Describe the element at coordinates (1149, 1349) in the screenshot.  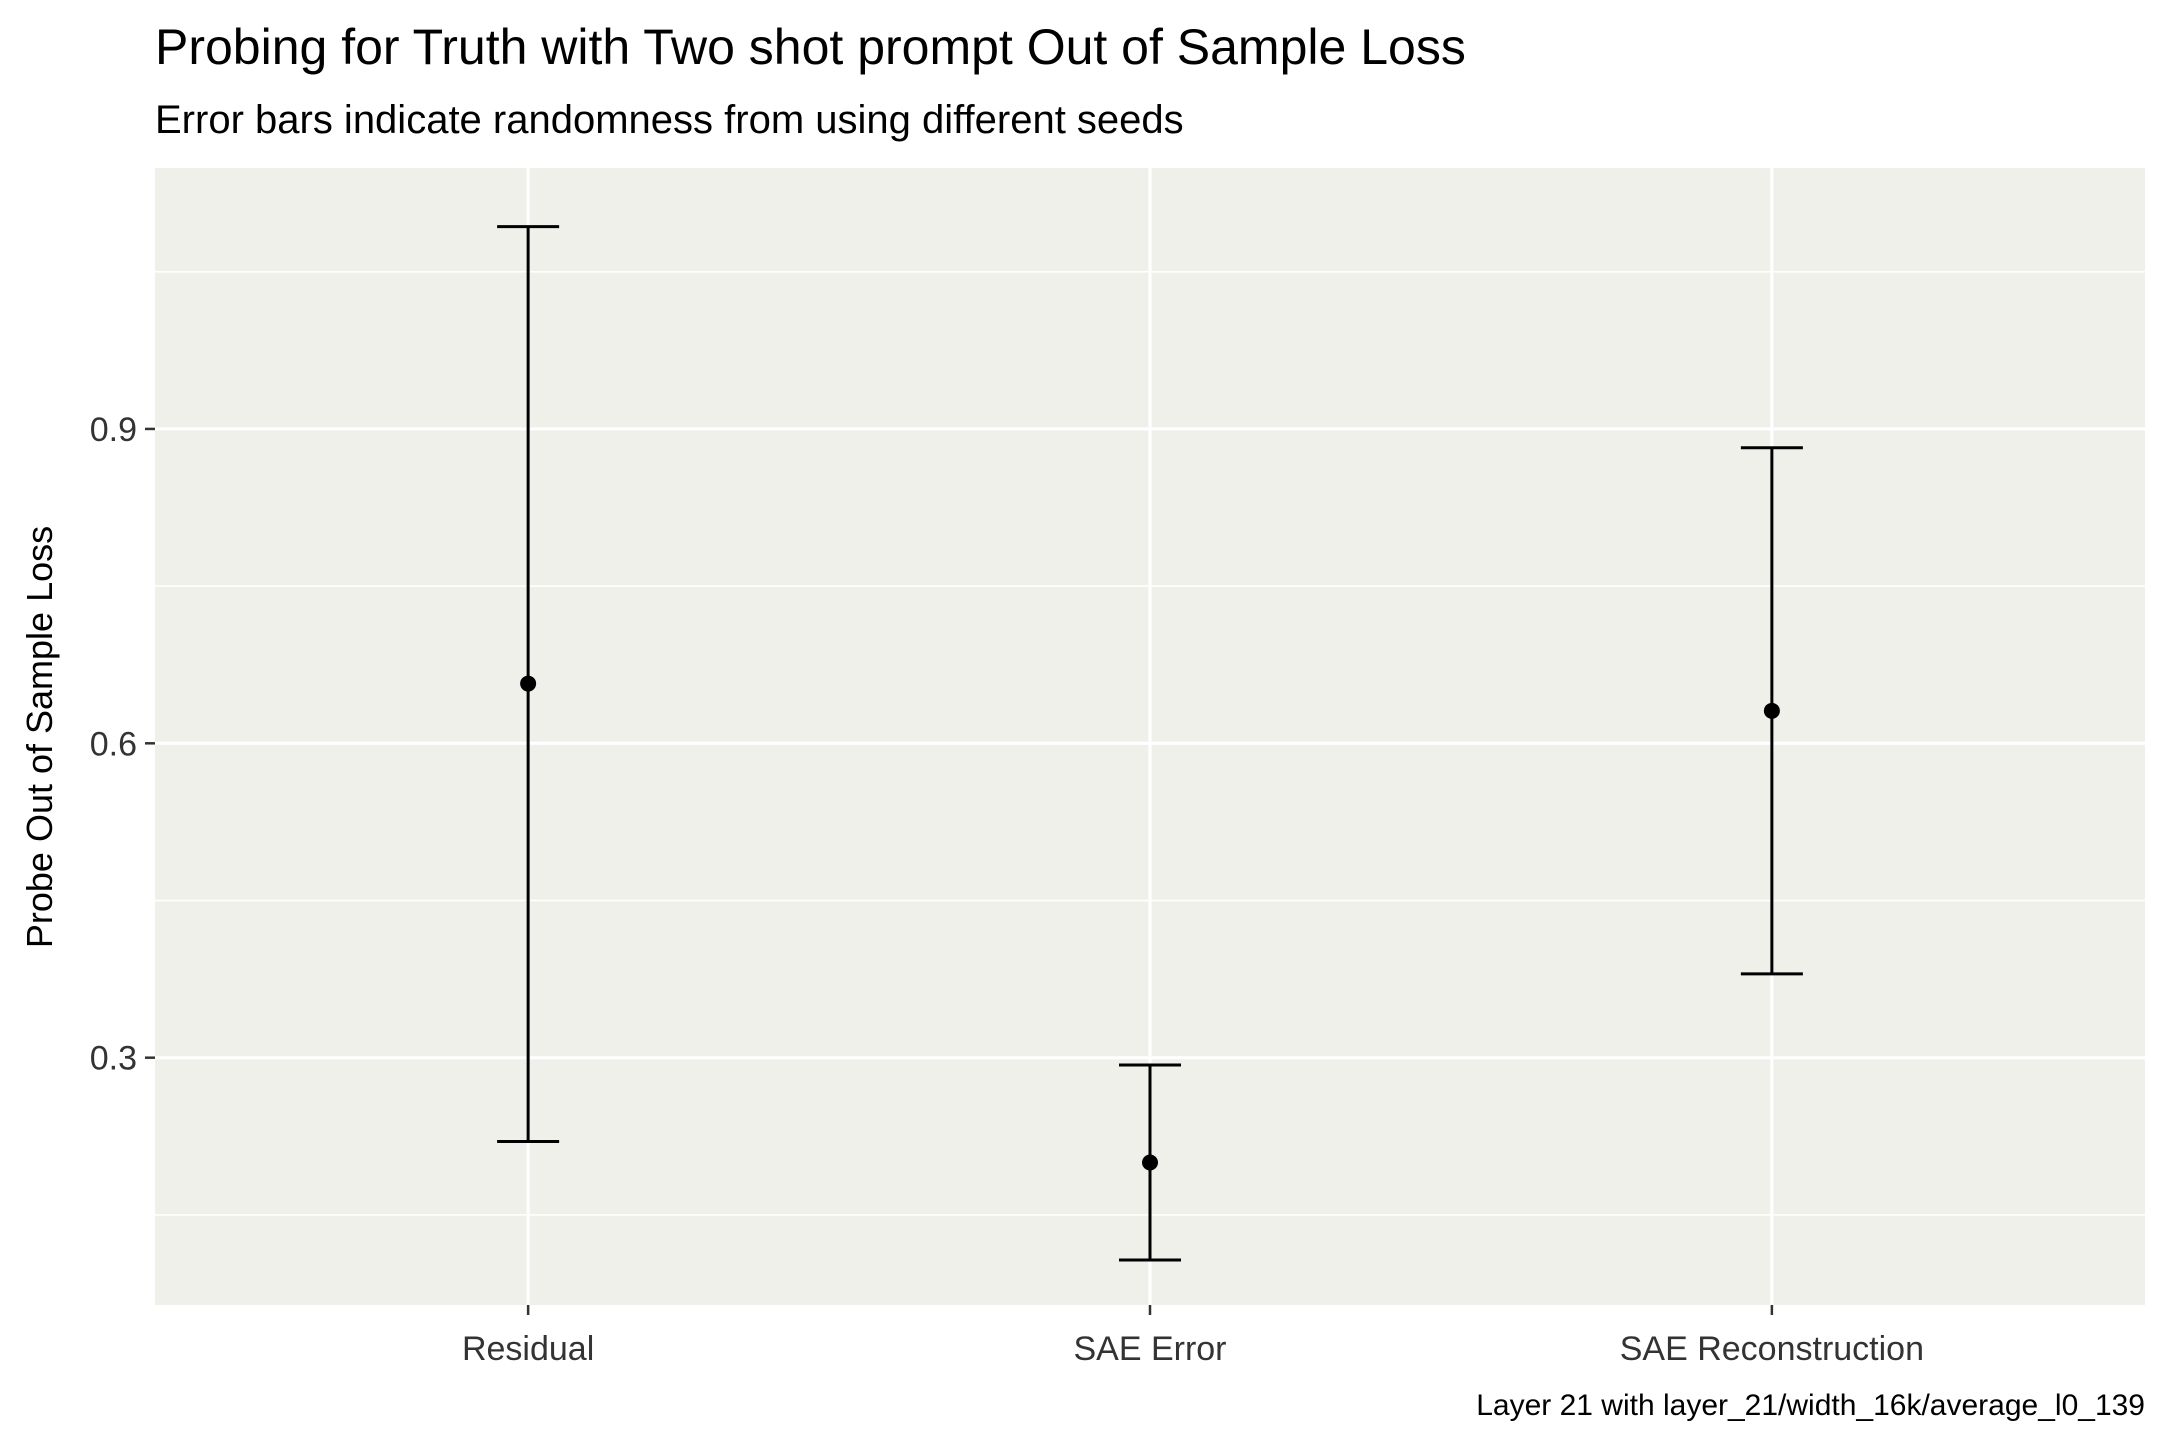
I see `x-tick-label: SAE Error` at that location.